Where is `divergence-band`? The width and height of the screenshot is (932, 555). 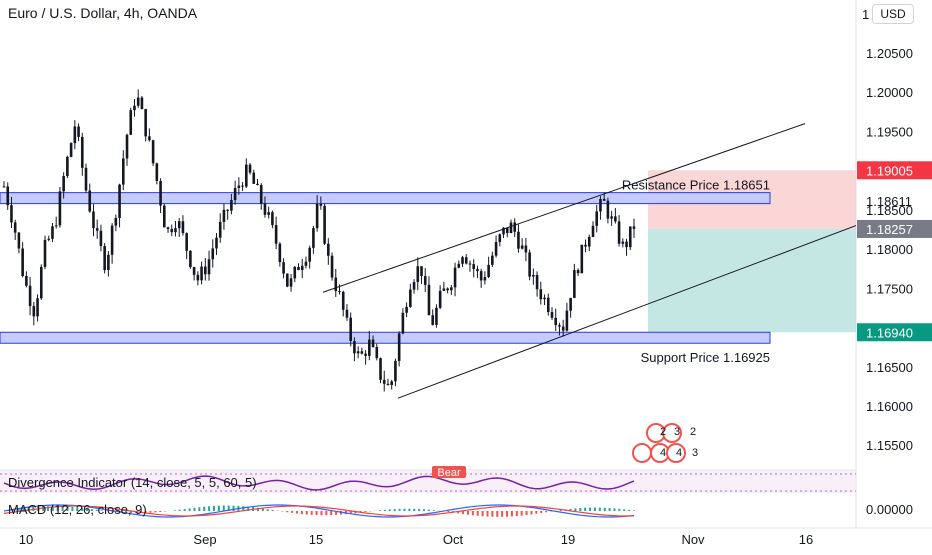
divergence-band is located at coordinates (428, 482).